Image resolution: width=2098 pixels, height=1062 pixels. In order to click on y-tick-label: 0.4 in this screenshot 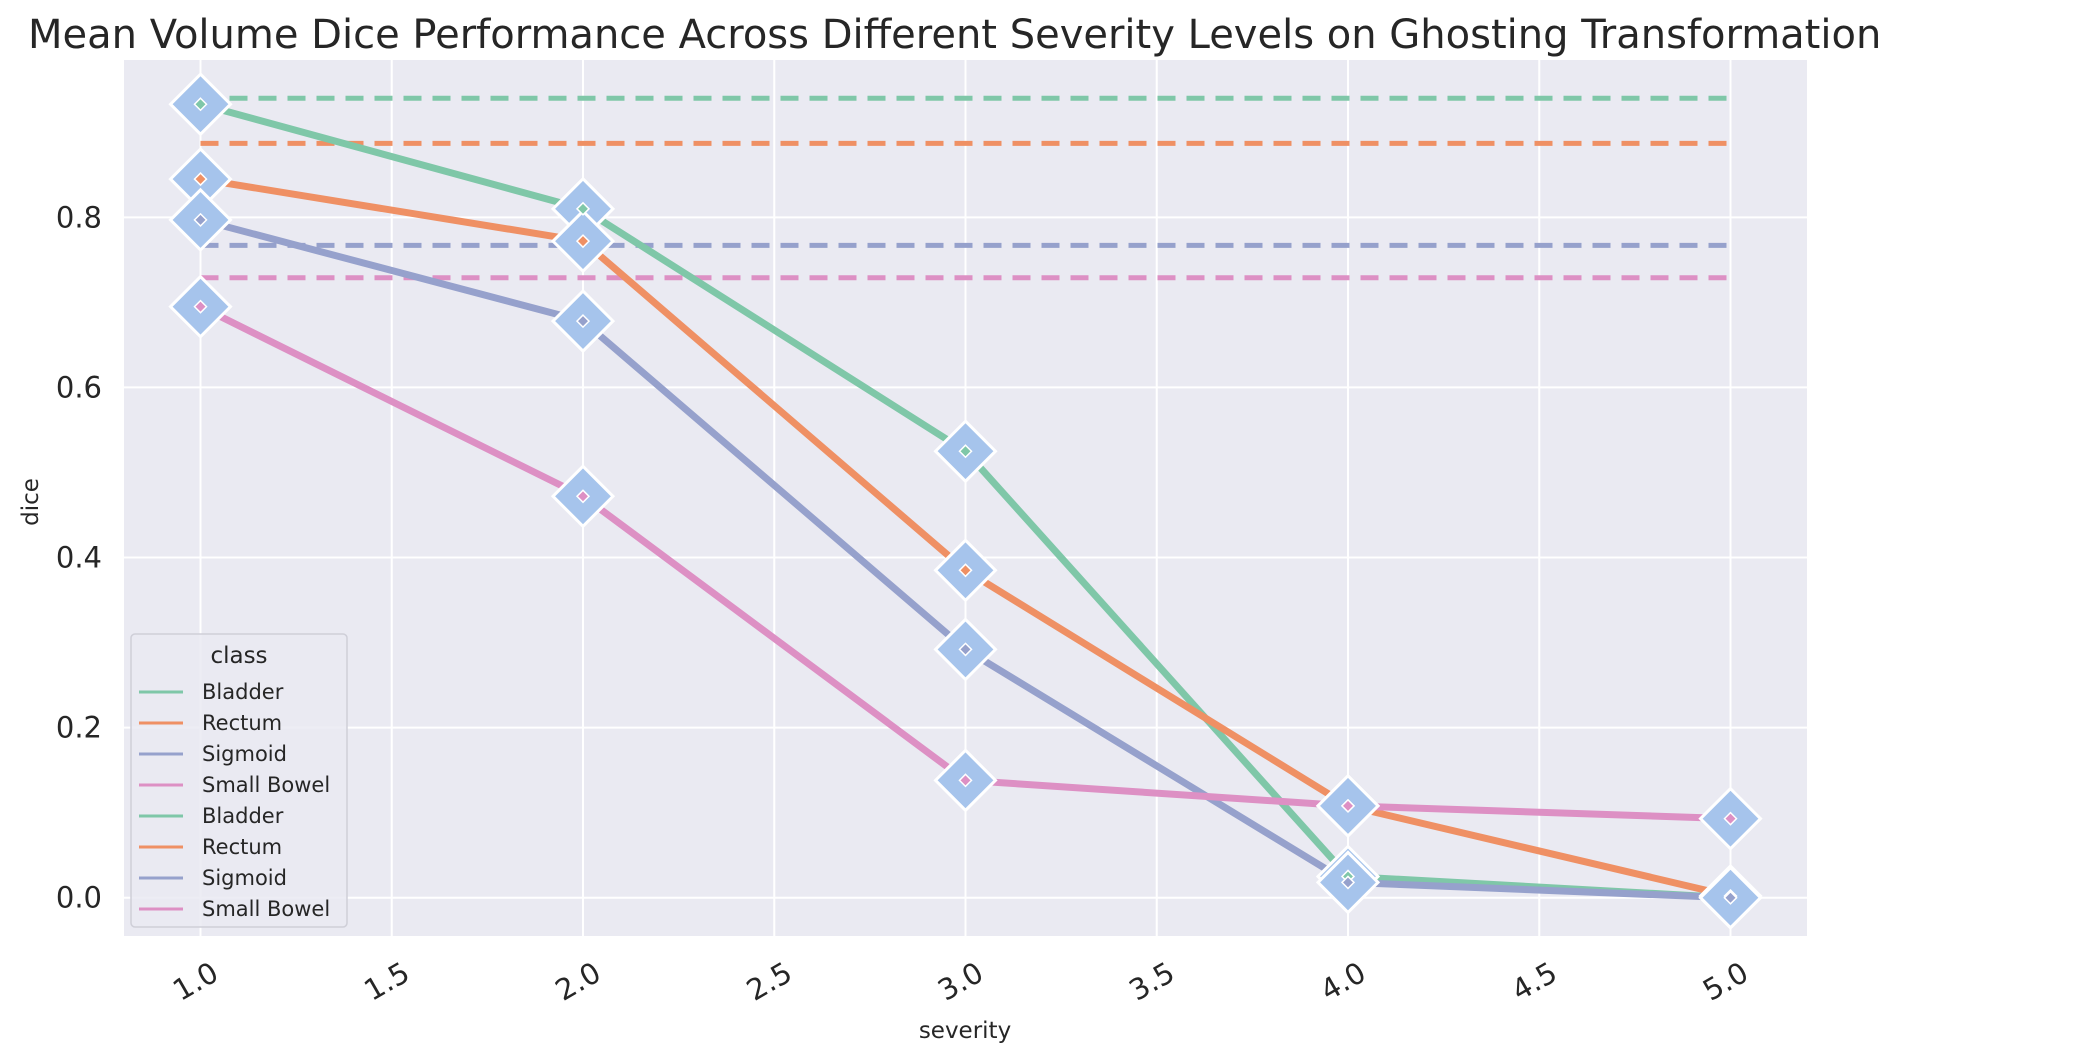, I will do `click(79, 558)`.